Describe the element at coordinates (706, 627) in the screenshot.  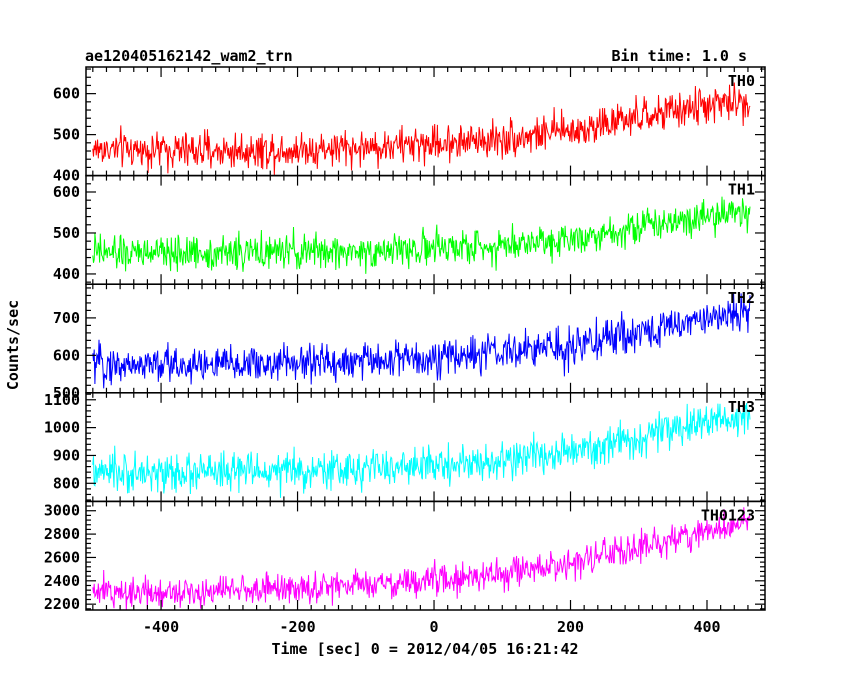
I see `x-tick-label: 400` at that location.